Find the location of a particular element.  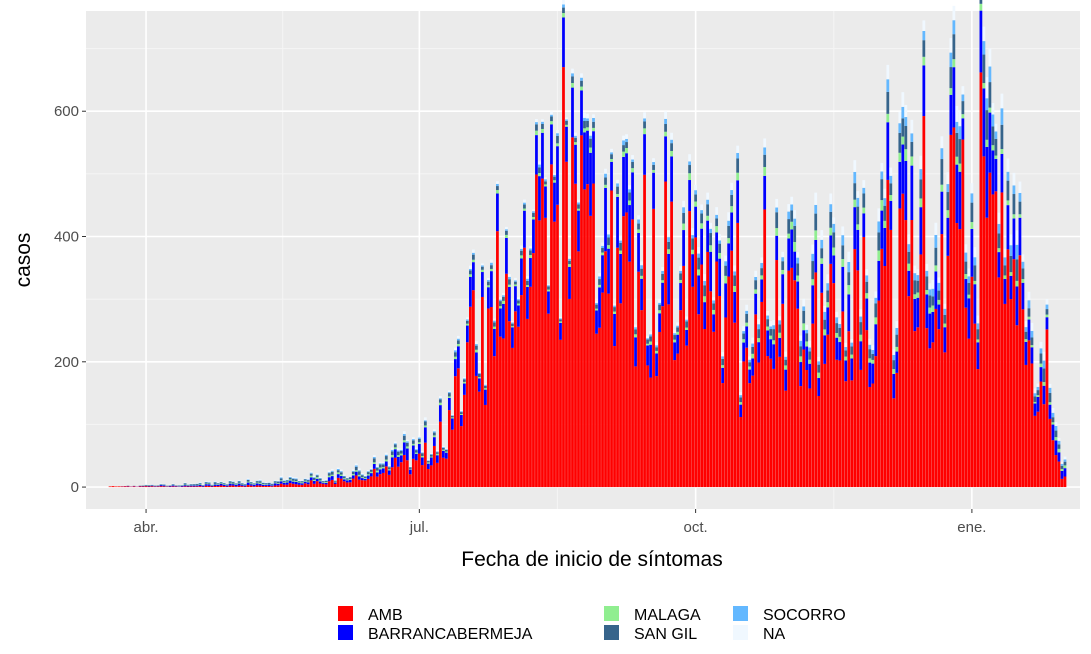

y-tick-label: 200 is located at coordinates (66, 362).